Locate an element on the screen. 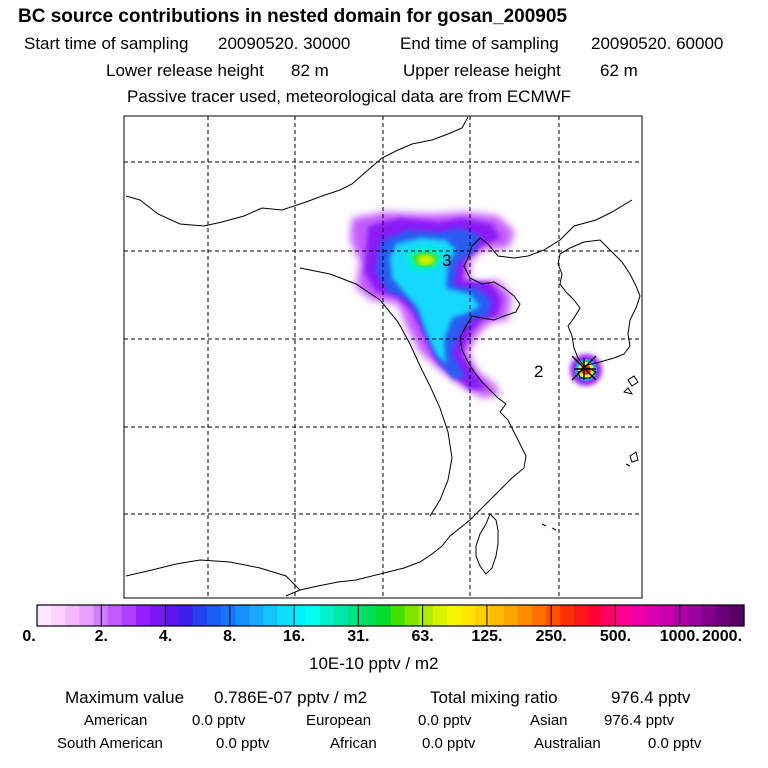  source-name: Australian is located at coordinates (567, 743).